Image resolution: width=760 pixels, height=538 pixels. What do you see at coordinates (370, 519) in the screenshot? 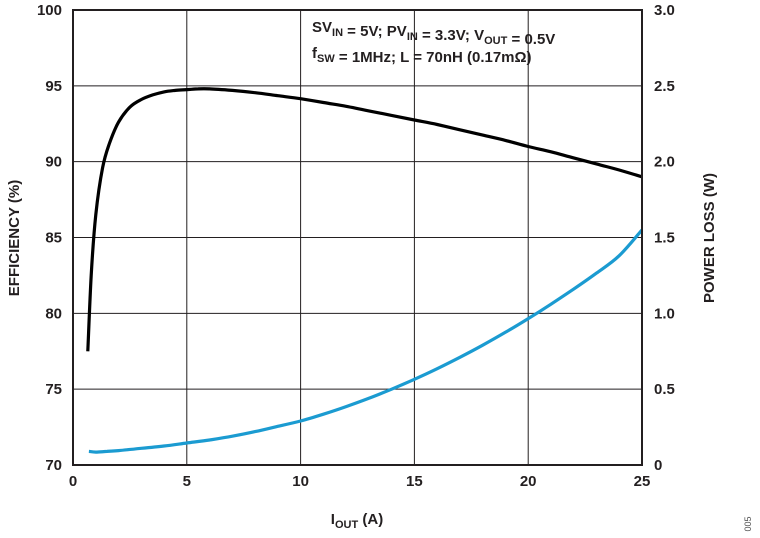
I see `x-axis-title-unit: (A)` at bounding box center [370, 519].